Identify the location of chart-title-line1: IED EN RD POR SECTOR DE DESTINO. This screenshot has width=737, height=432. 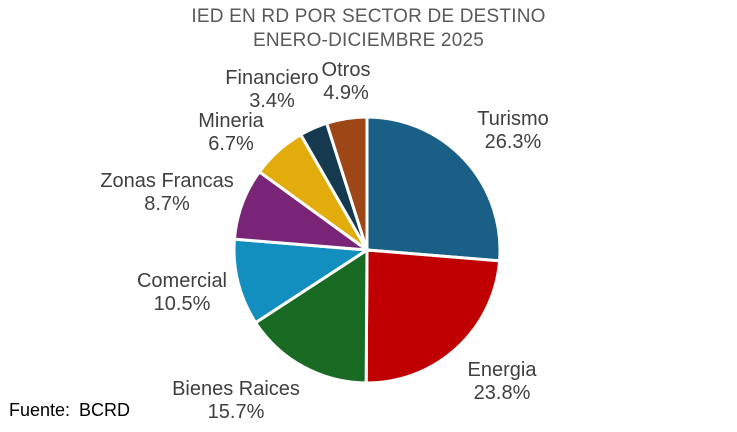
(368, 16).